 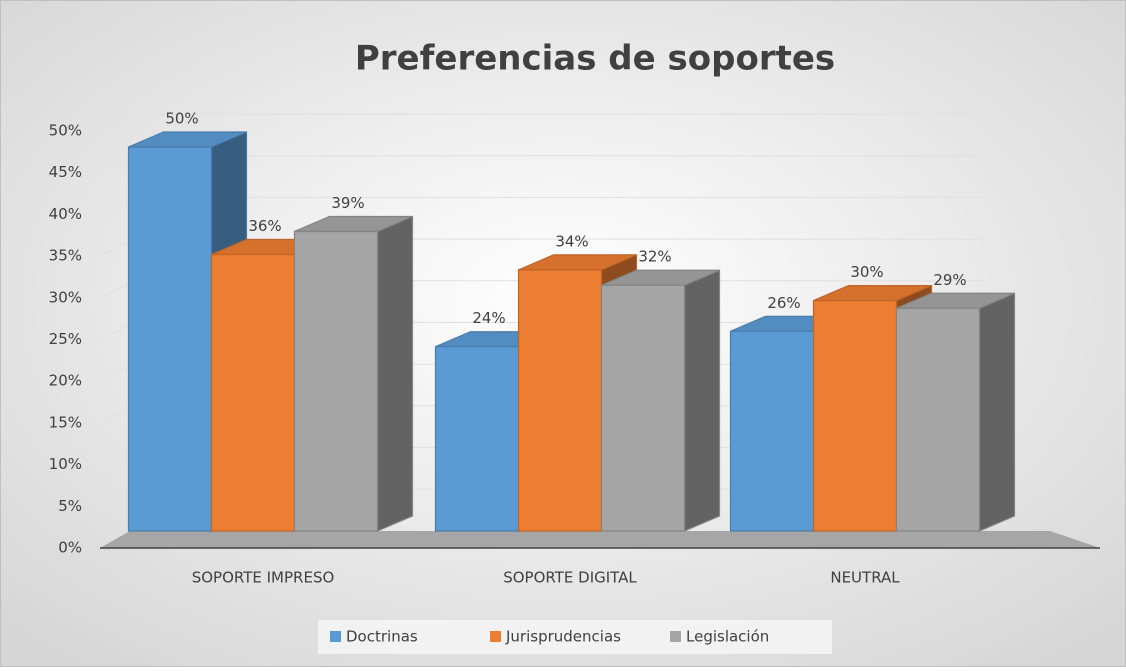 What do you see at coordinates (65, 422) in the screenshot?
I see `y-tick-label: 15%` at bounding box center [65, 422].